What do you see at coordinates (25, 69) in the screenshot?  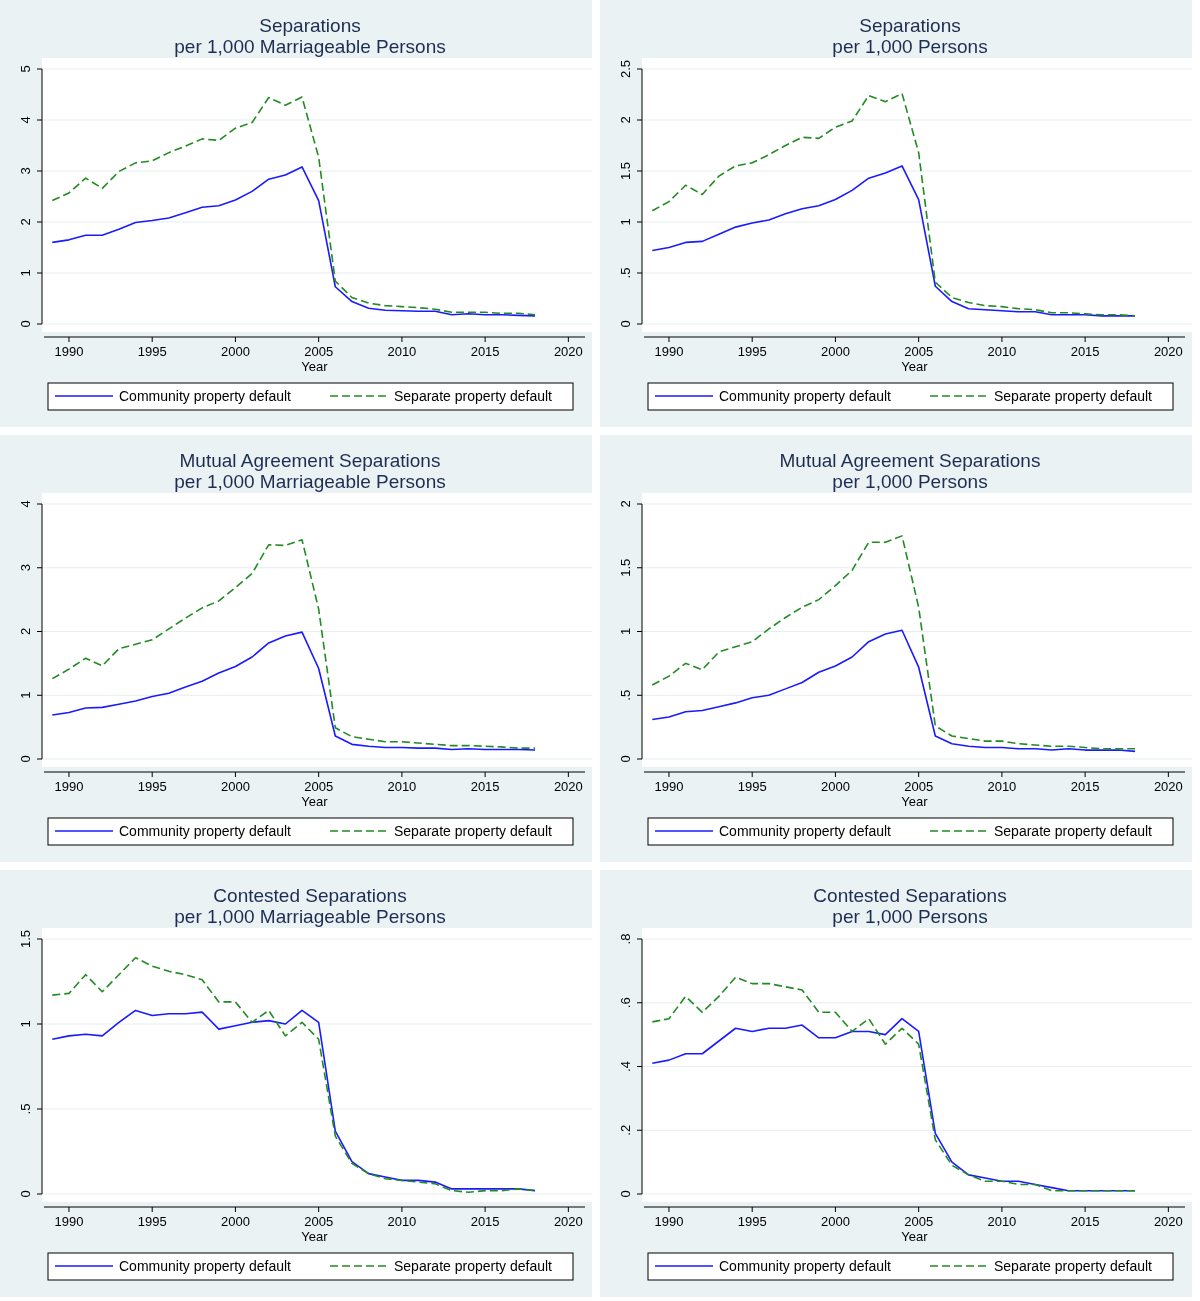 I see `y-tick-label: 5` at bounding box center [25, 69].